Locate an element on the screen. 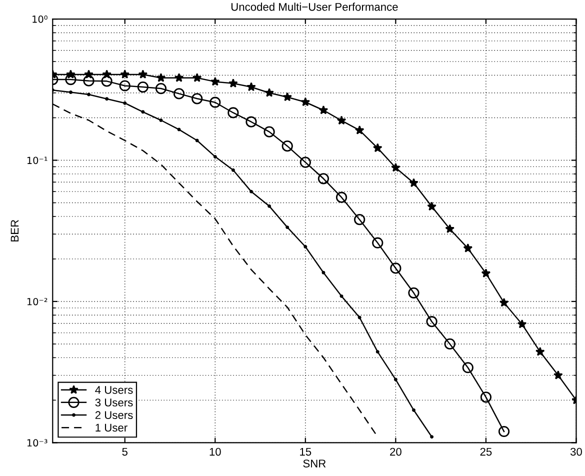  legend-label: 1 User is located at coordinates (112, 428).